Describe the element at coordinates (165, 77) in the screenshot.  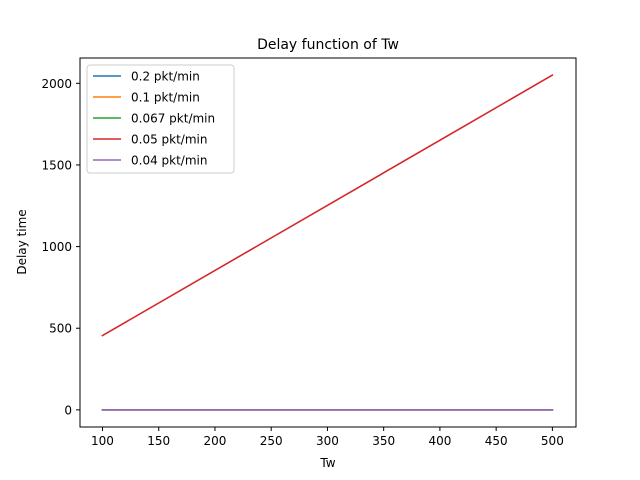
I see `legend-label: 0.2 pkt/min` at that location.